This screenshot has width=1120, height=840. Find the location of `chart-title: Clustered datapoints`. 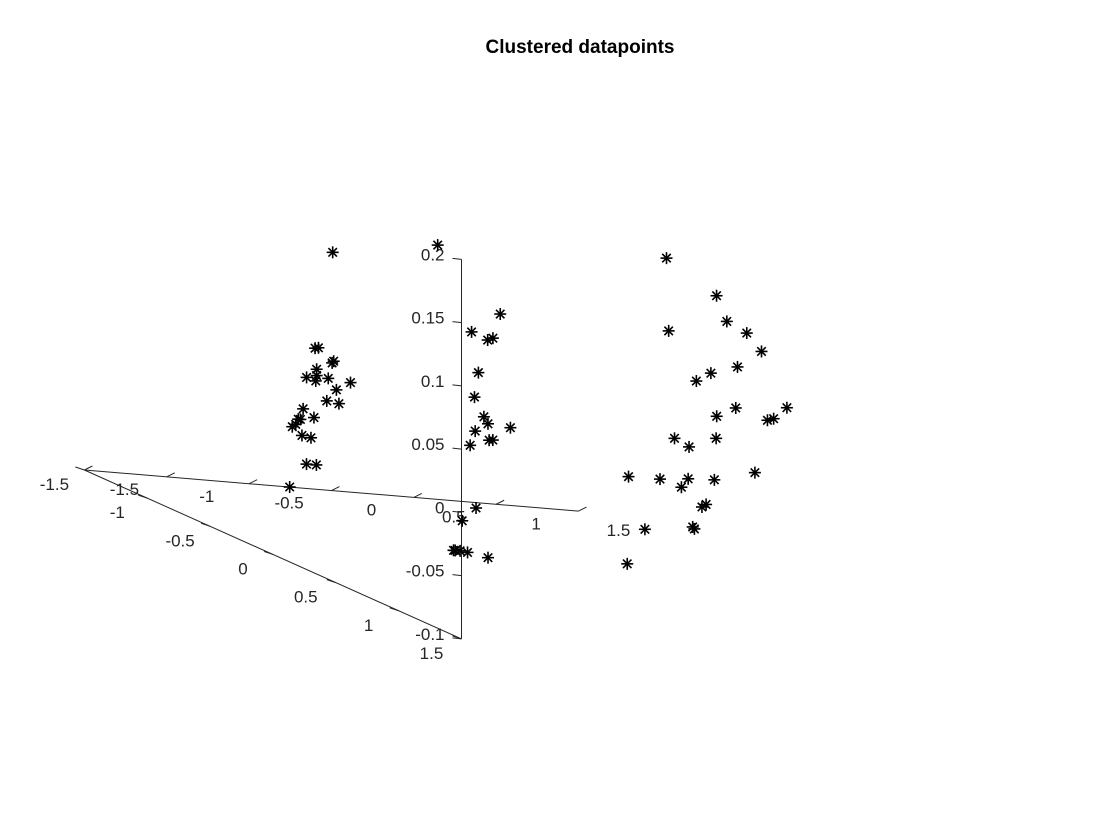

chart-title: Clustered datapoints is located at coordinates (580, 47).